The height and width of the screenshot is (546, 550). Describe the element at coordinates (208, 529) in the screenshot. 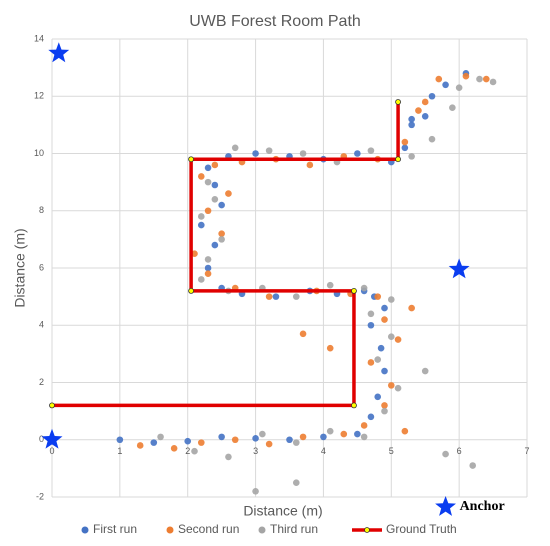

I see `legend-label: Second run` at that location.